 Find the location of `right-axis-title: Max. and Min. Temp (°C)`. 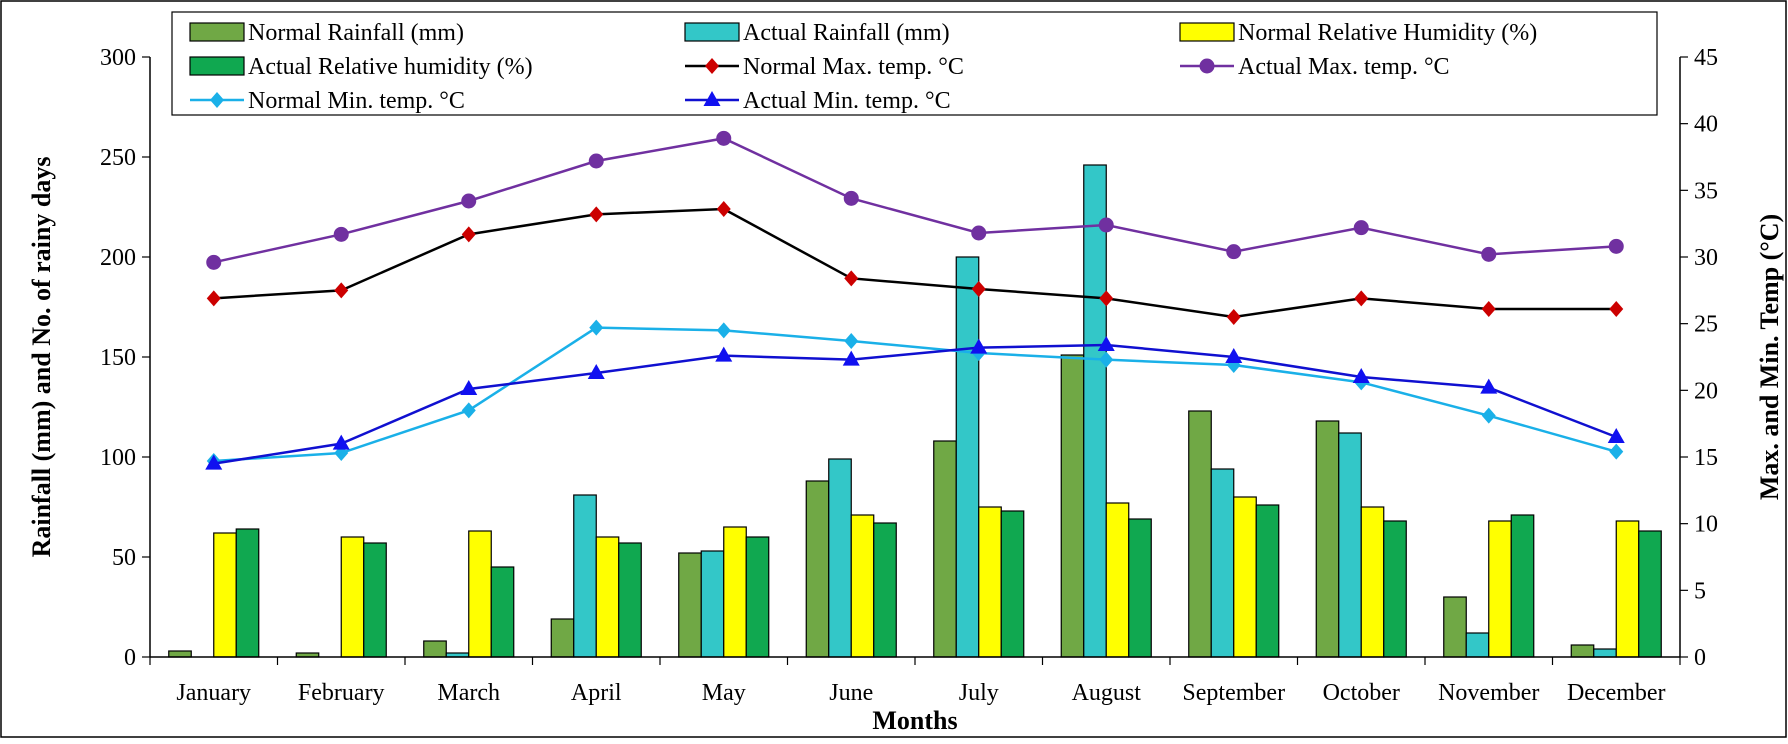

right-axis-title: Max. and Min. Temp (°C) is located at coordinates (1769, 357).